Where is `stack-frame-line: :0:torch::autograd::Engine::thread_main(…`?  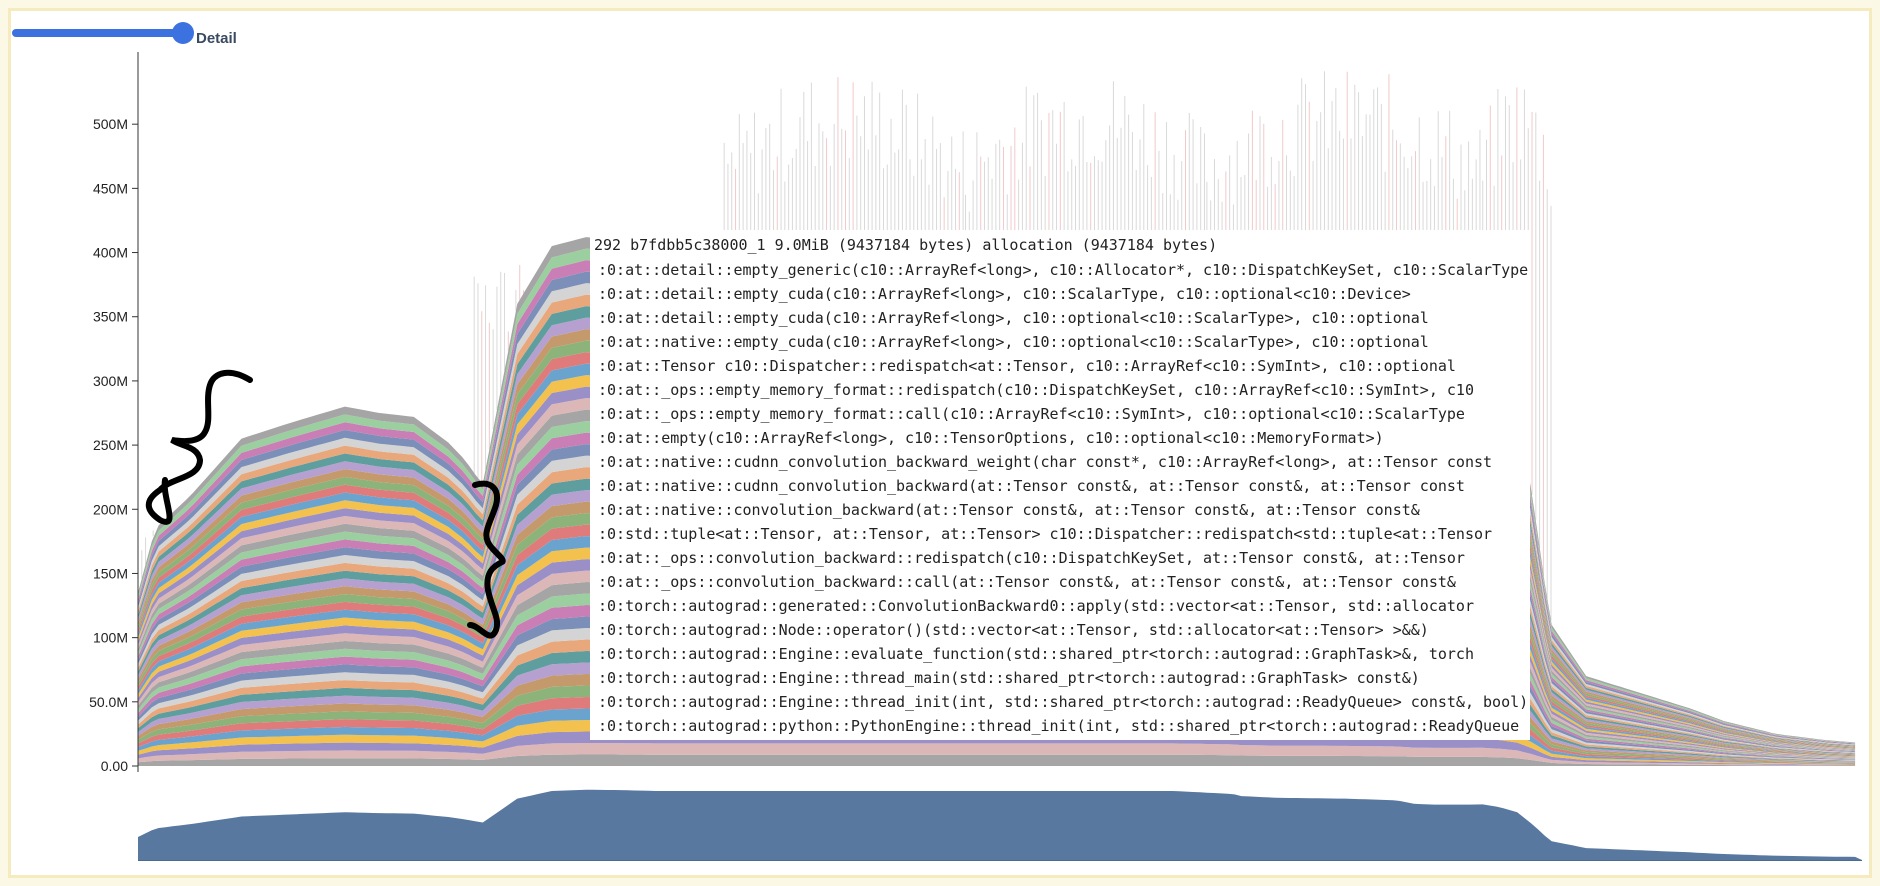 stack-frame-line: :0:torch::autograd::Engine::thread_main(… is located at coordinates (1009, 678).